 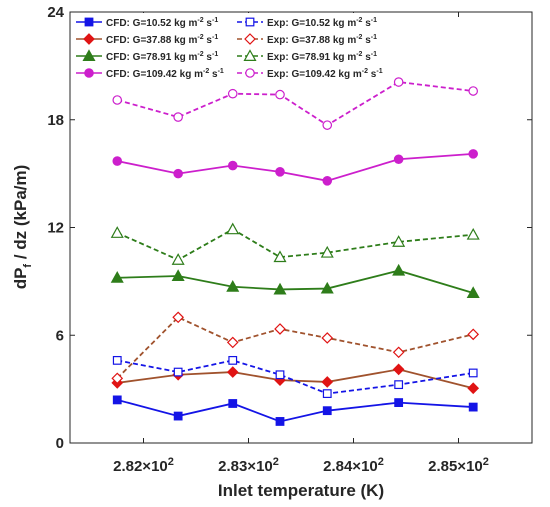 What do you see at coordinates (55, 12) in the screenshot?
I see `y-tick-label: 24` at bounding box center [55, 12].